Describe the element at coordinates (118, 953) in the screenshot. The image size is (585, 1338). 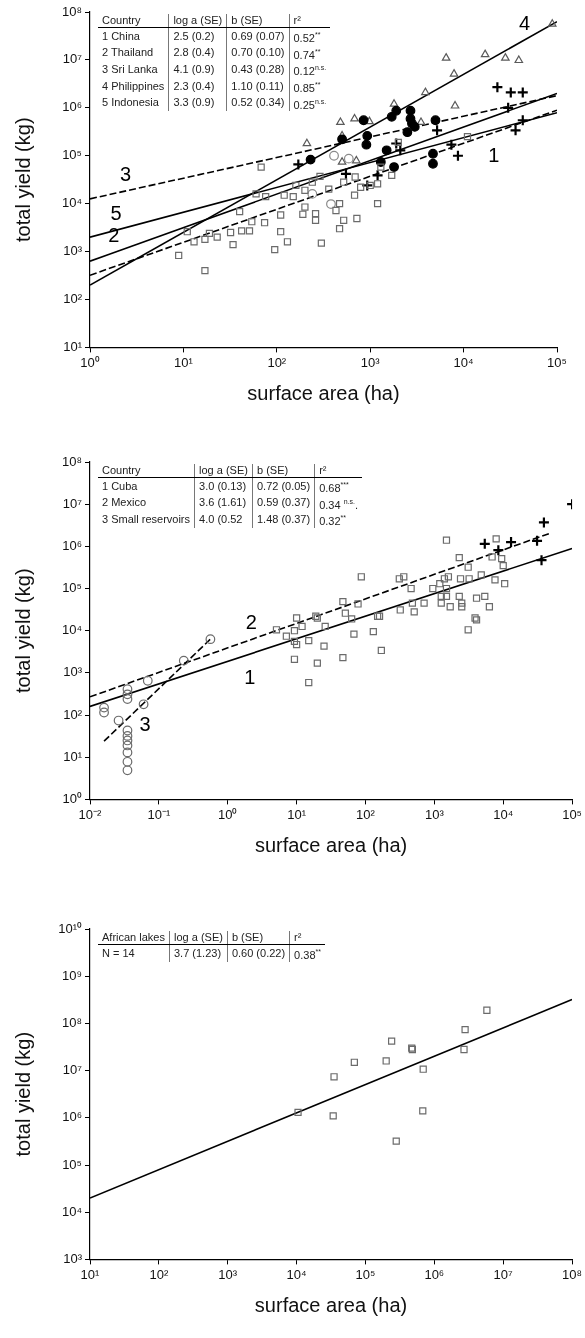
I see `annotation: N = 14` at that location.